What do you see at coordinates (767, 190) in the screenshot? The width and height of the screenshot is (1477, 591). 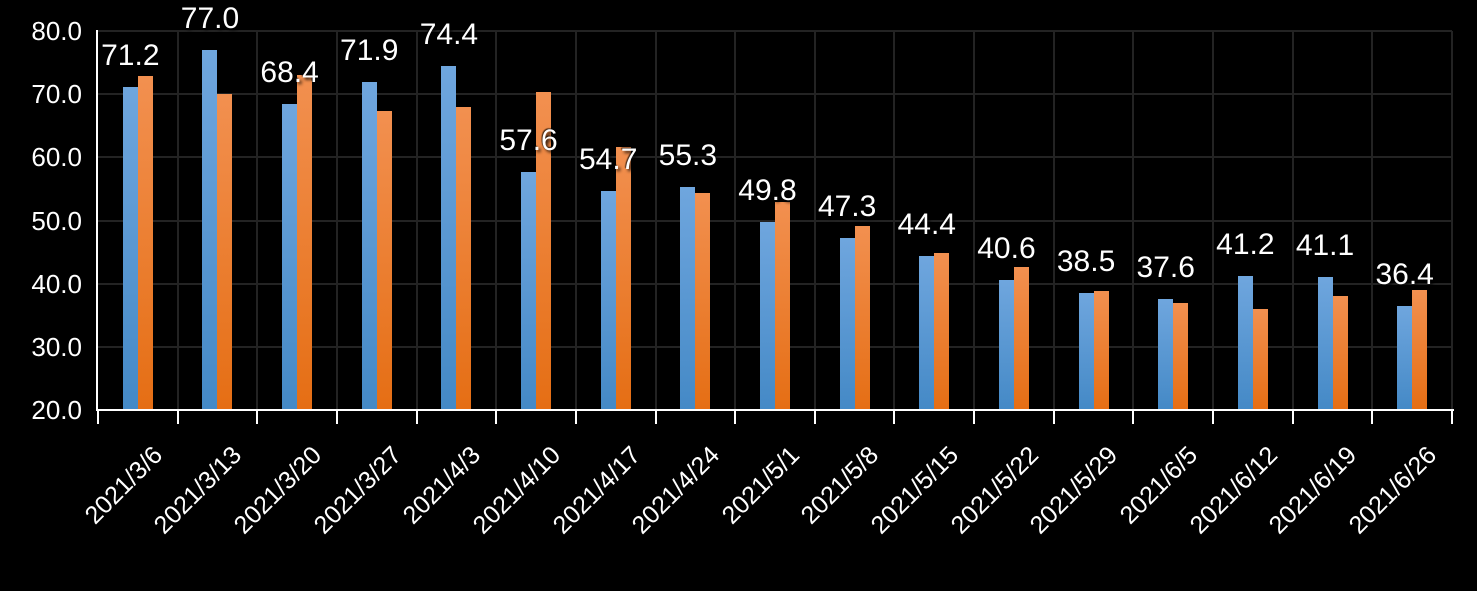 I see `data-label: 49.8` at bounding box center [767, 190].